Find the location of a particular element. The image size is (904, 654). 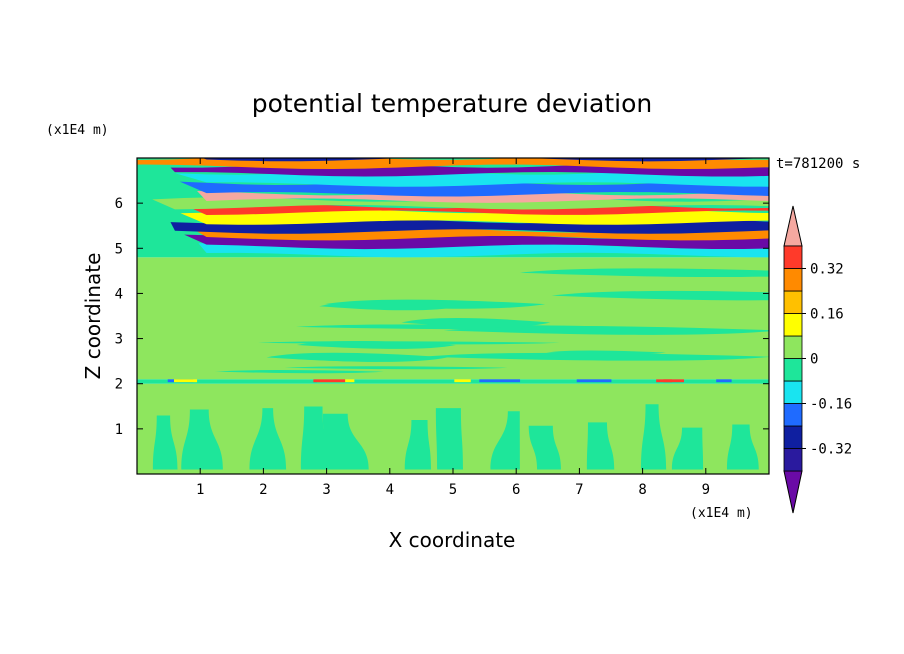

y-tick-label: 4 is located at coordinates (119, 294).